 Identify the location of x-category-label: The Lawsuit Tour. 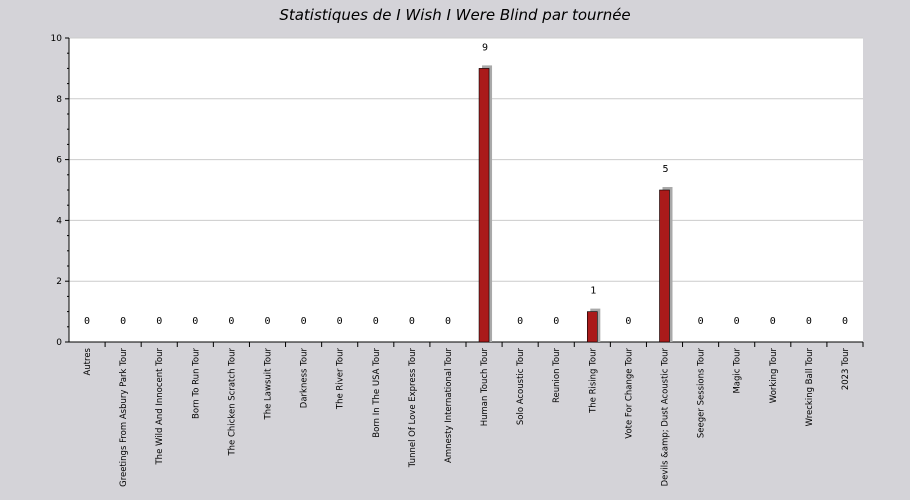
(269, 383).